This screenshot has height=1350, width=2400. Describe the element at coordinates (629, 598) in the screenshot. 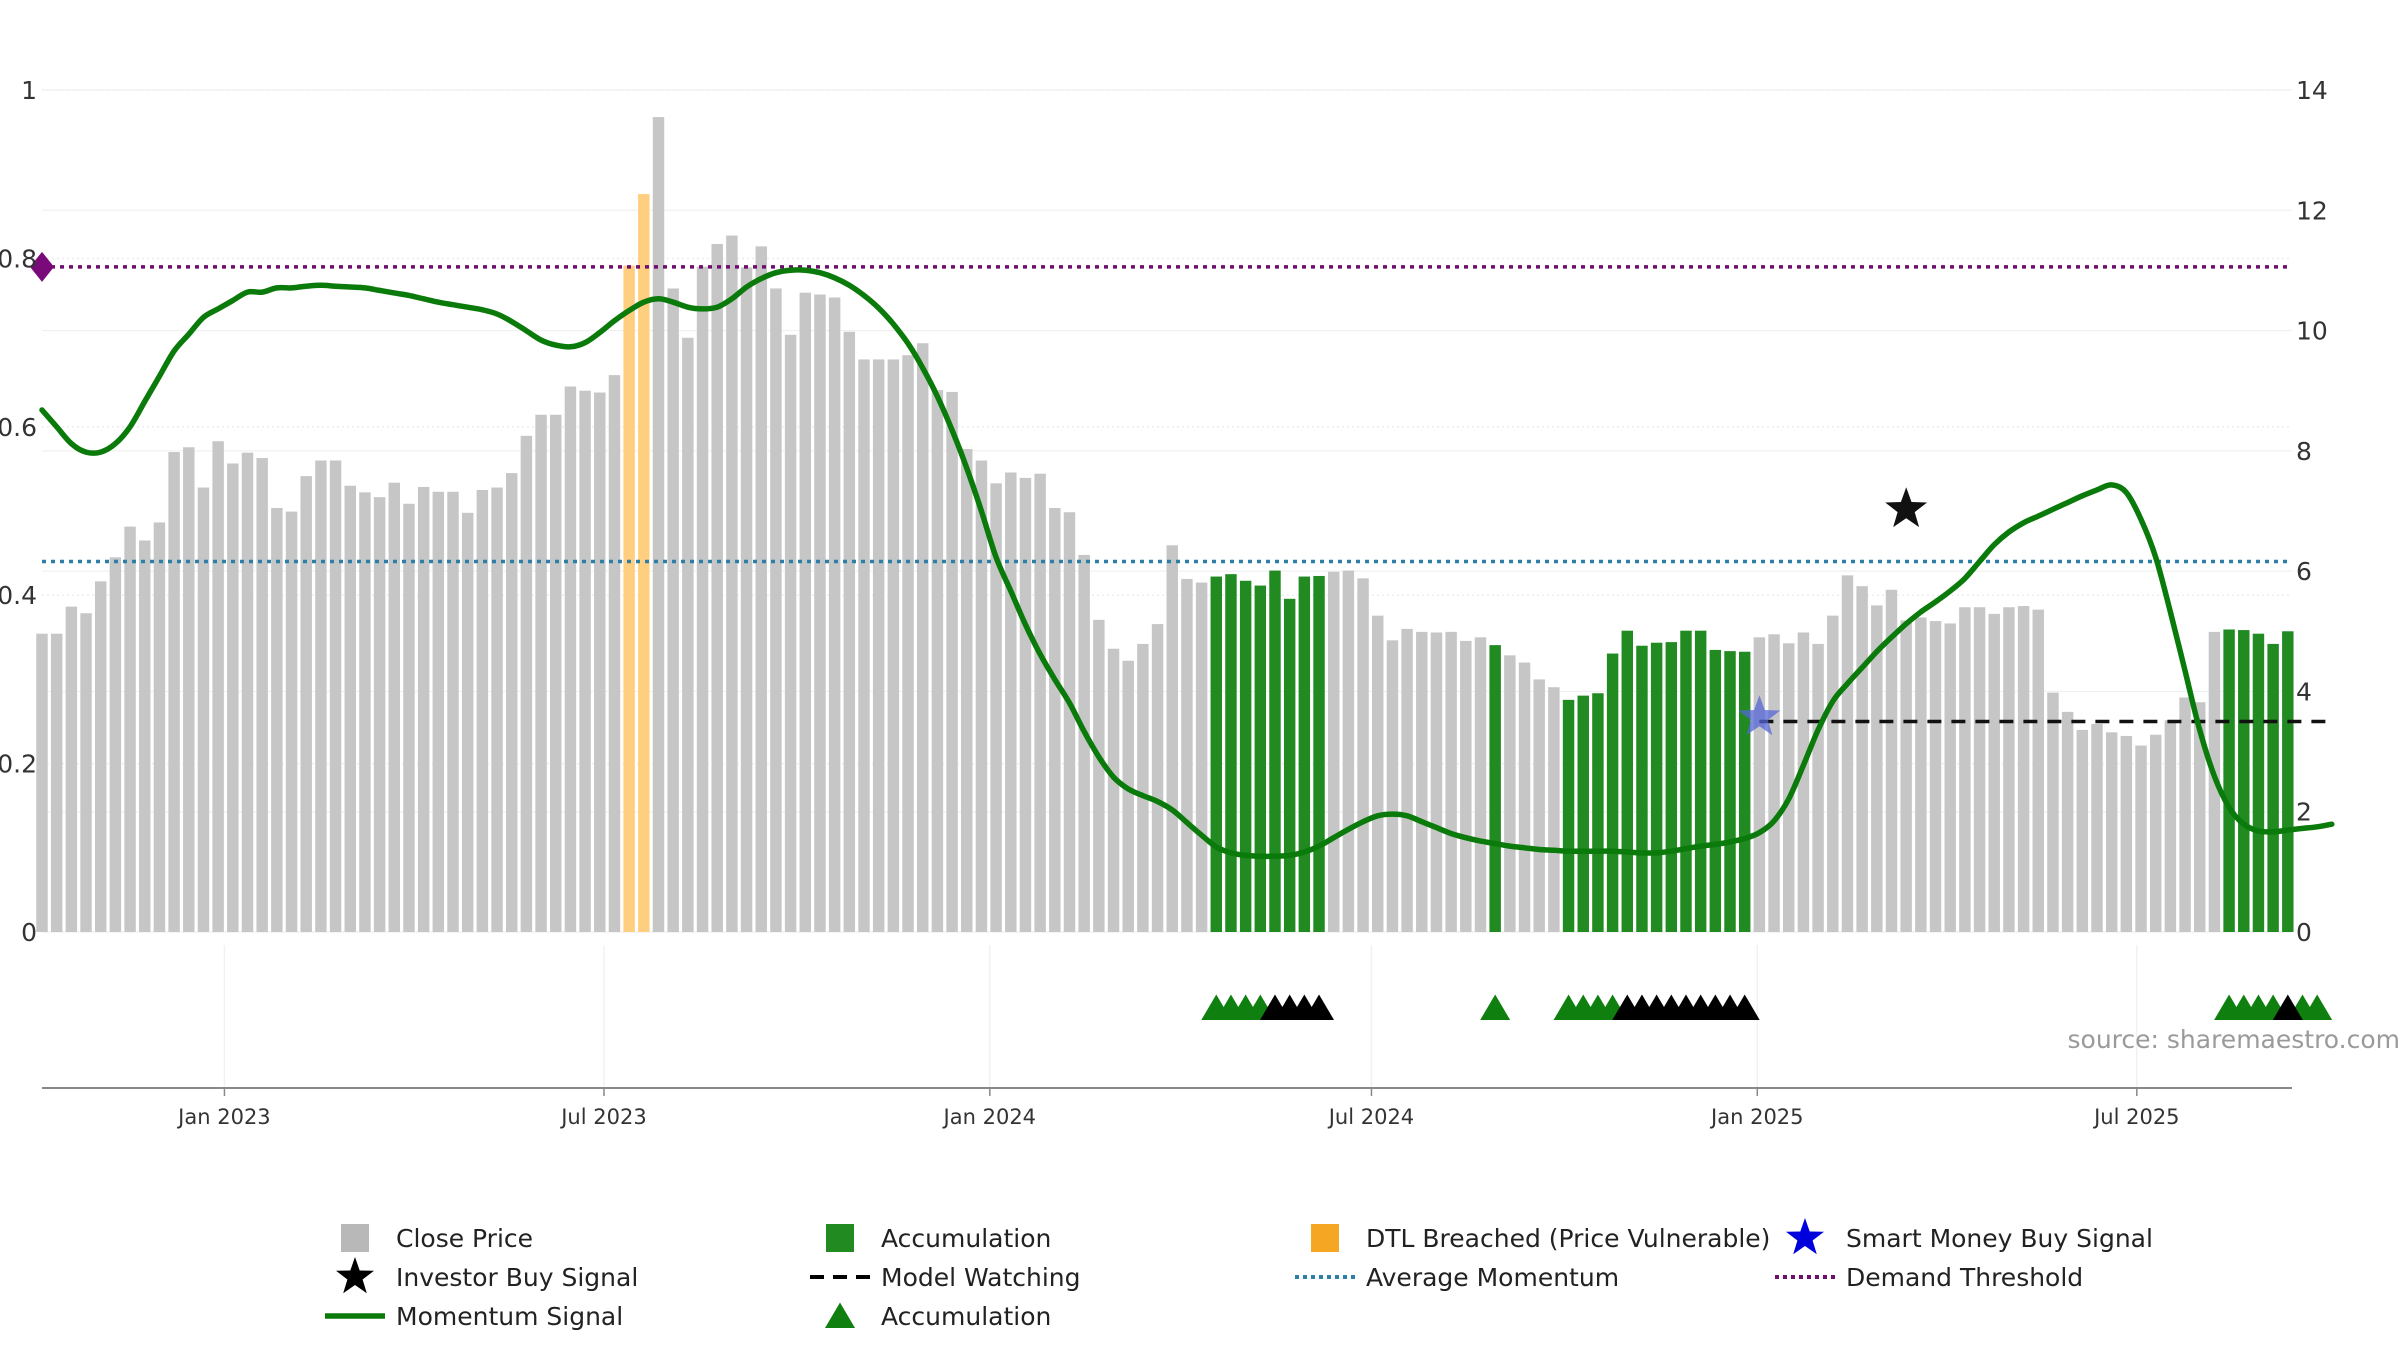

I see `dtl-breached-bar` at that location.